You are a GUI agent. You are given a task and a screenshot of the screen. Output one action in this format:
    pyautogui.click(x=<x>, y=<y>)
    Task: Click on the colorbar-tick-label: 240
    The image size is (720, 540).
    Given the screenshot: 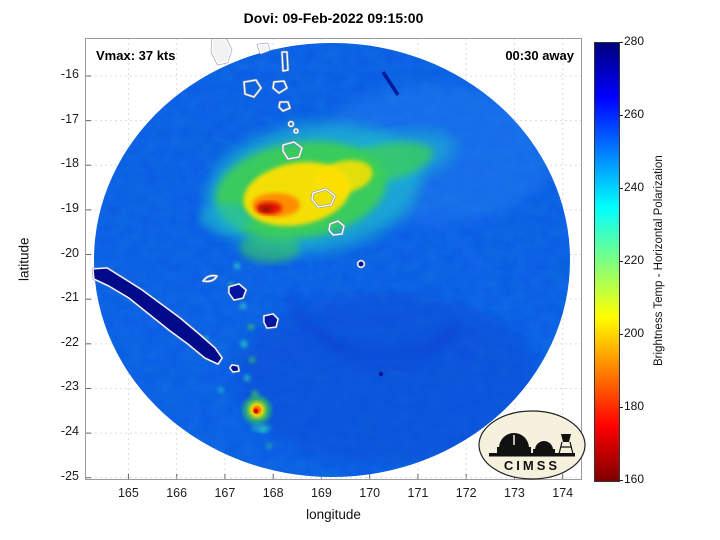 What is the action you would take?
    pyautogui.click(x=634, y=187)
    